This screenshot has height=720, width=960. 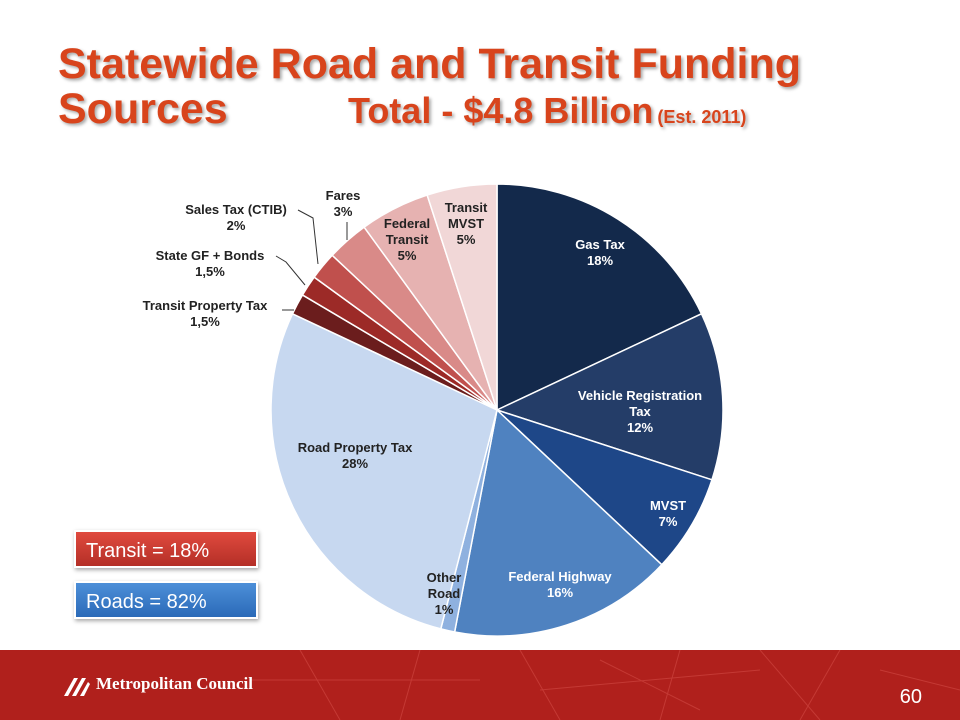 What do you see at coordinates (501, 111) in the screenshot?
I see `title-total: Total - $4.8 Billion` at bounding box center [501, 111].